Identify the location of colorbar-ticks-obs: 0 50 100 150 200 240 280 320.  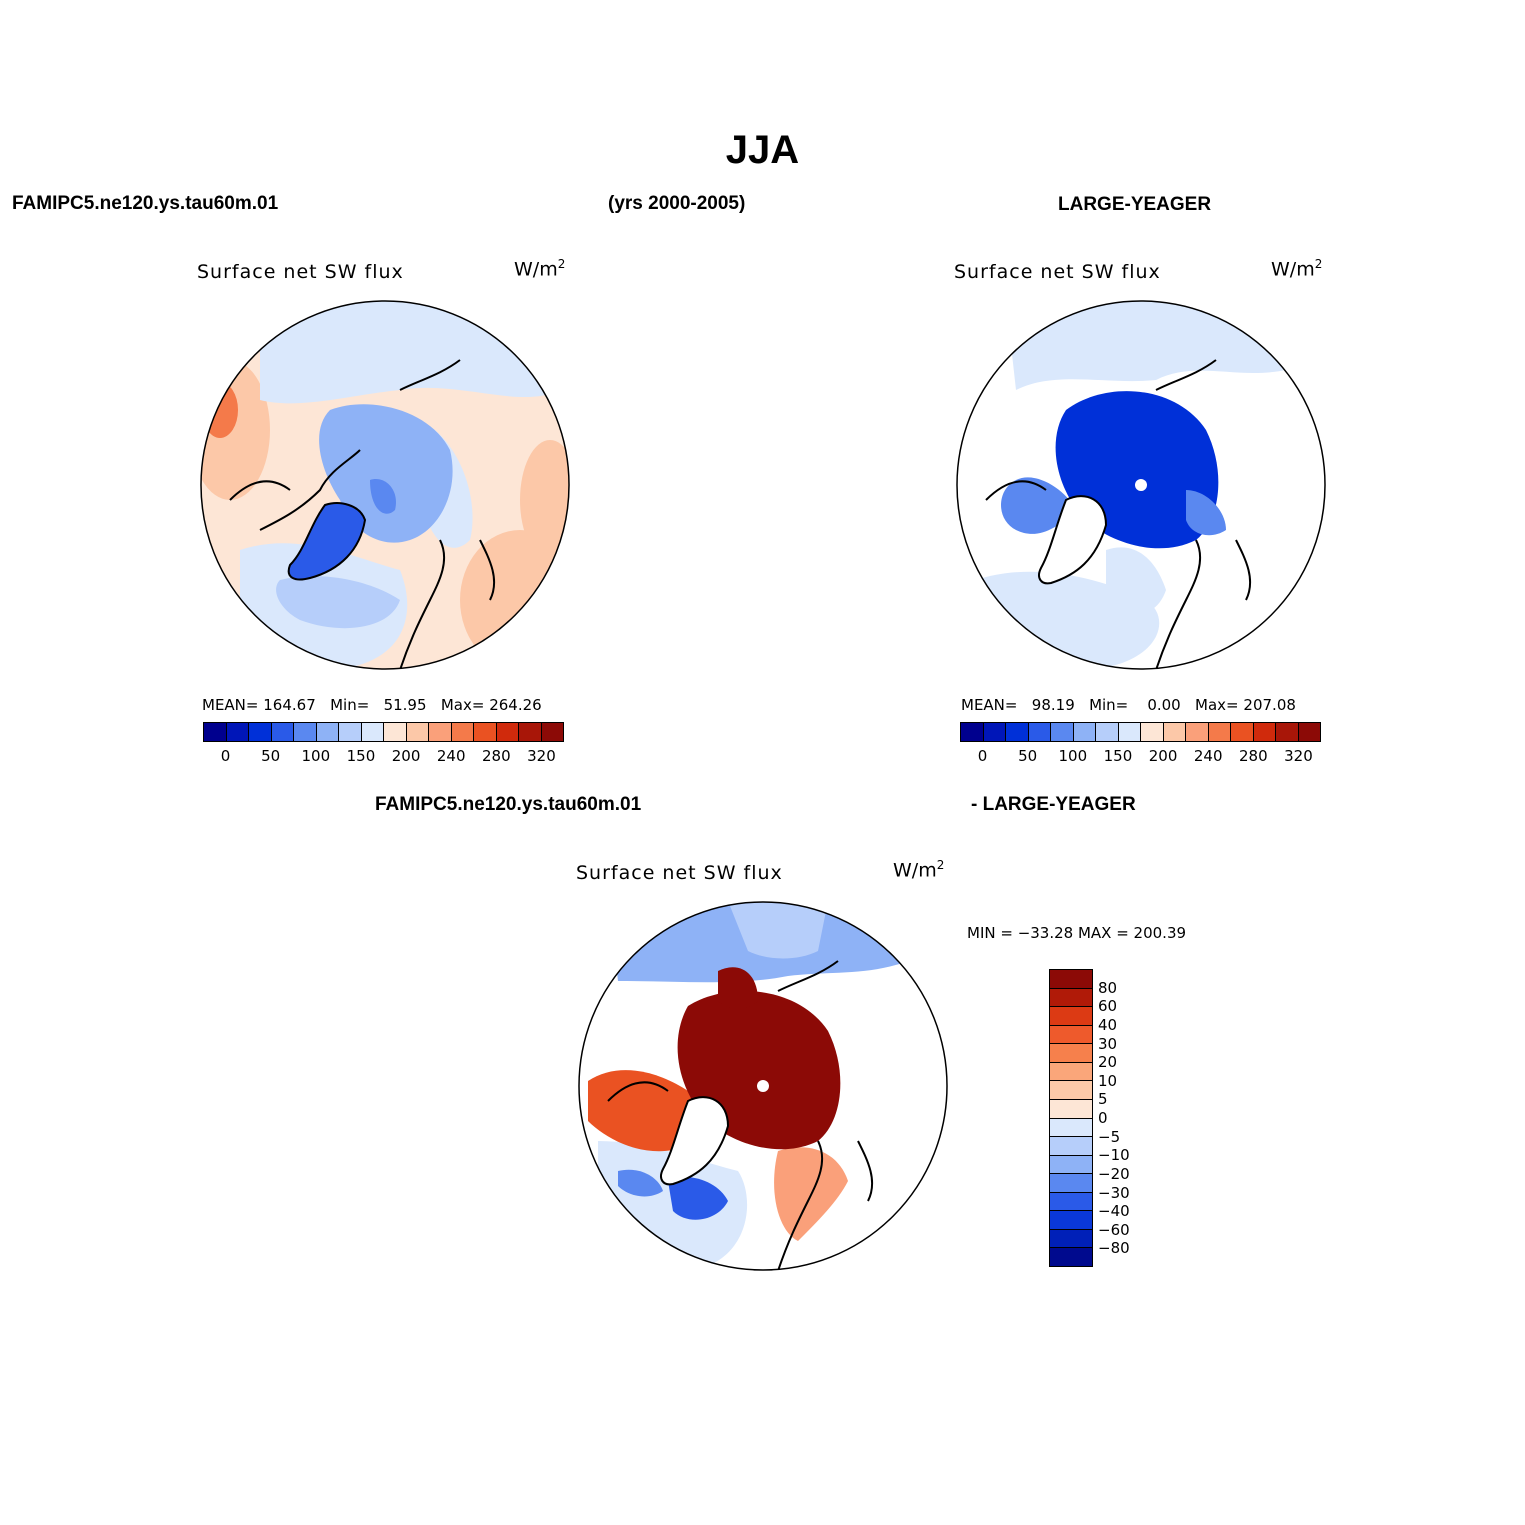
(1140, 757).